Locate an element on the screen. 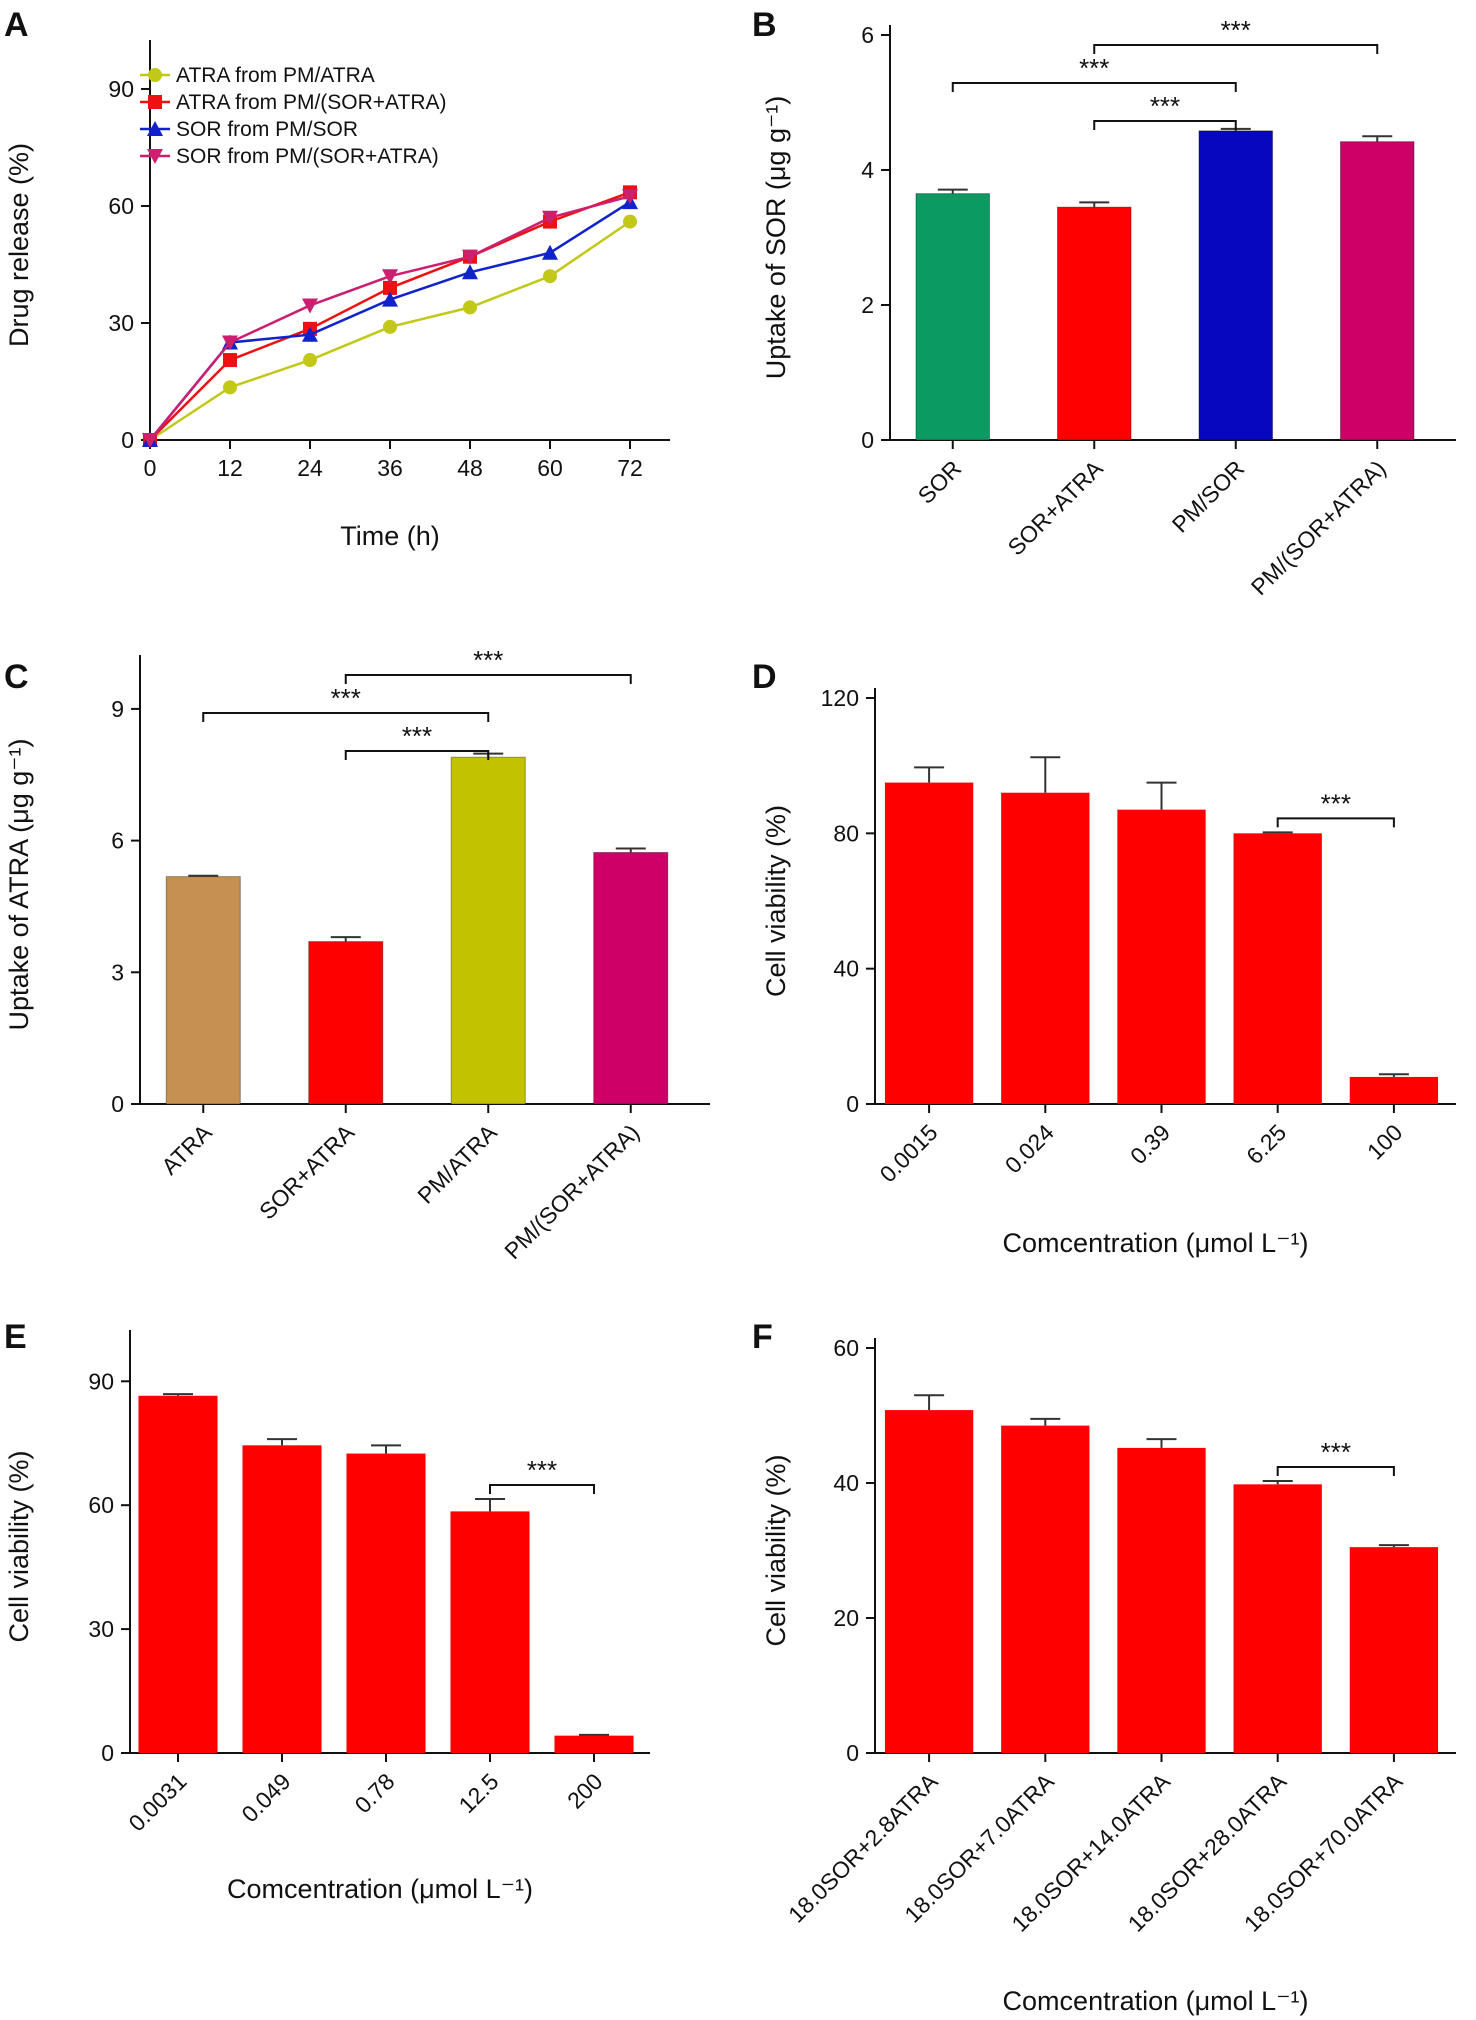 The width and height of the screenshot is (1476, 2020). panel-letter-e: E is located at coordinates (15, 1337).